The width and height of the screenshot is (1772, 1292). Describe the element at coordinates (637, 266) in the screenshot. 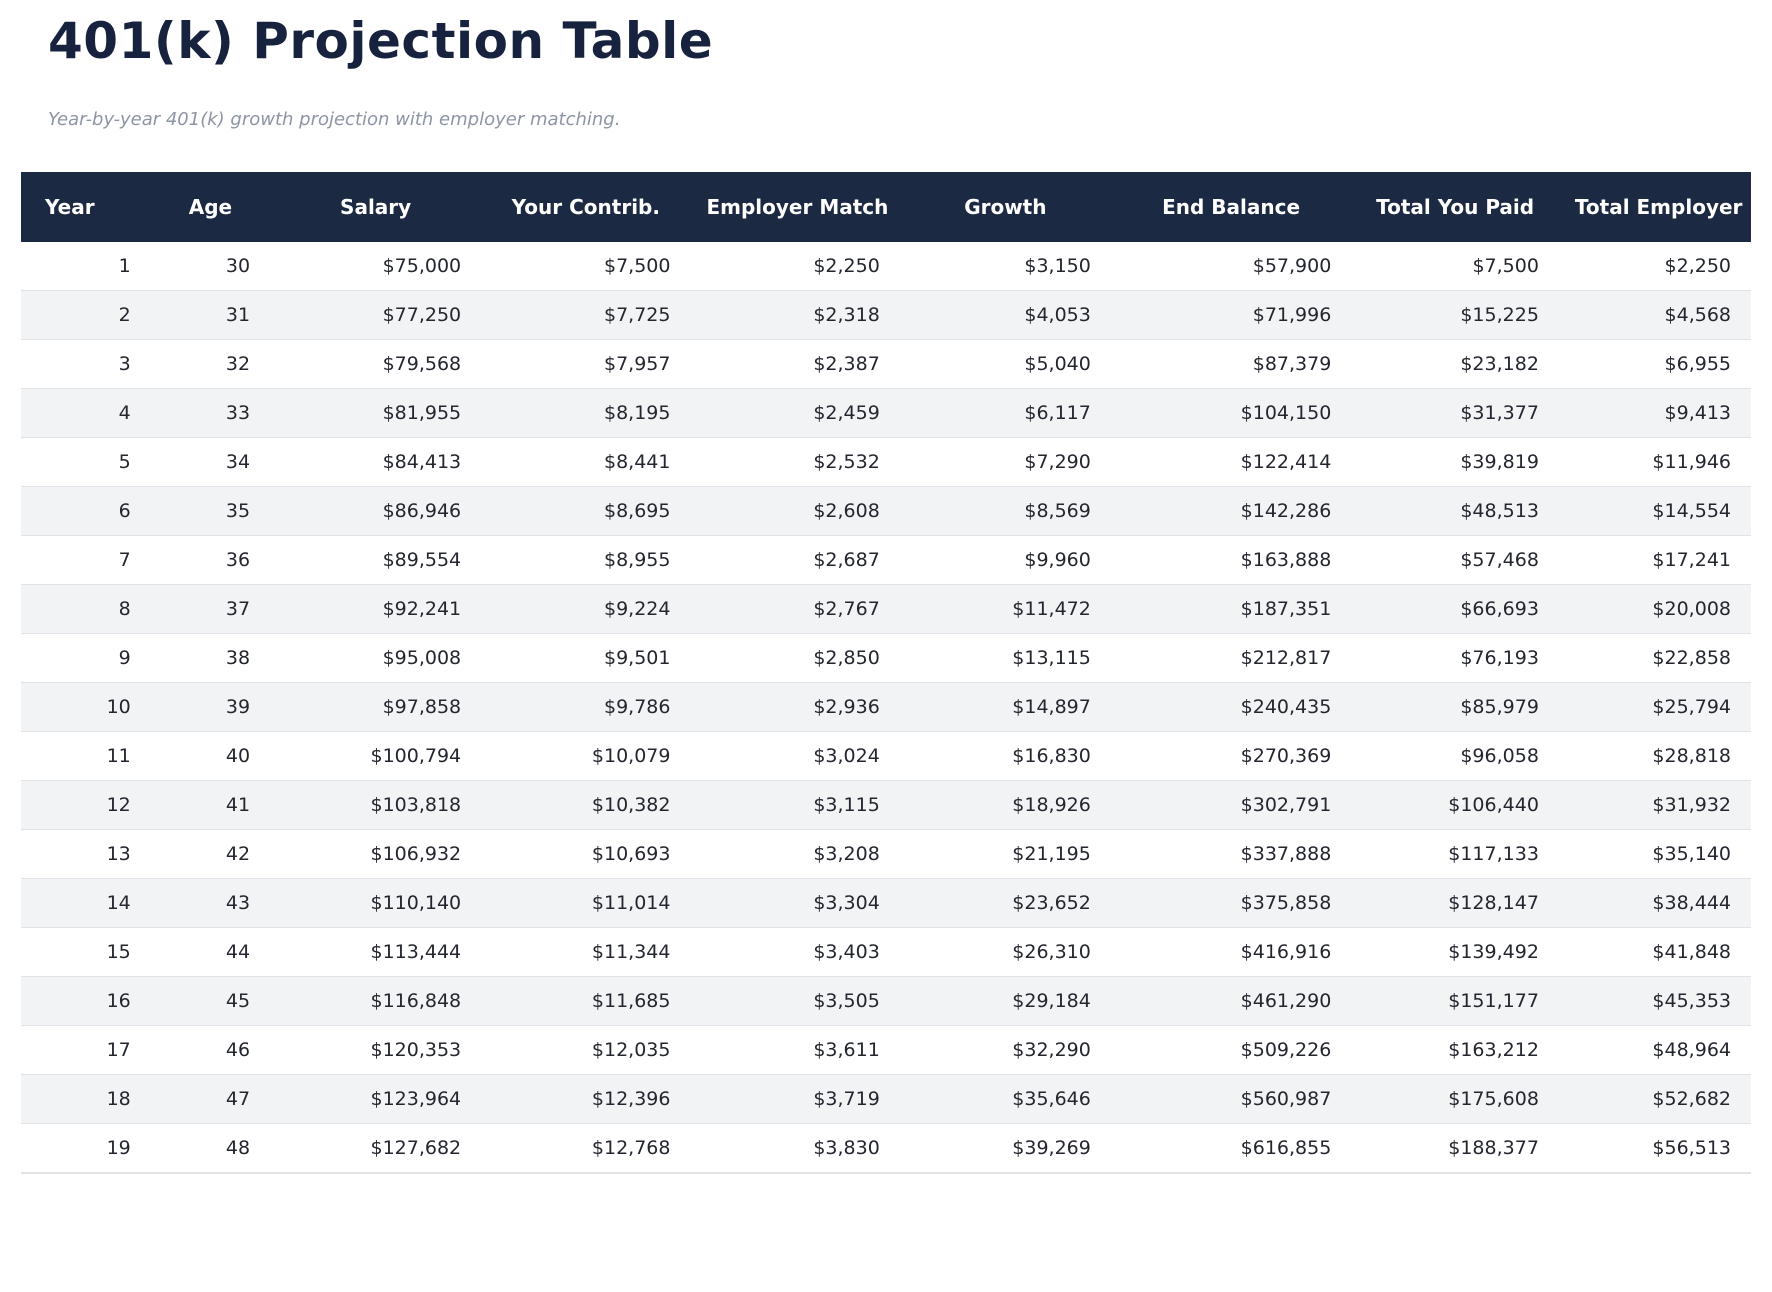

I see `cell-your-contrib: $7,500` at that location.